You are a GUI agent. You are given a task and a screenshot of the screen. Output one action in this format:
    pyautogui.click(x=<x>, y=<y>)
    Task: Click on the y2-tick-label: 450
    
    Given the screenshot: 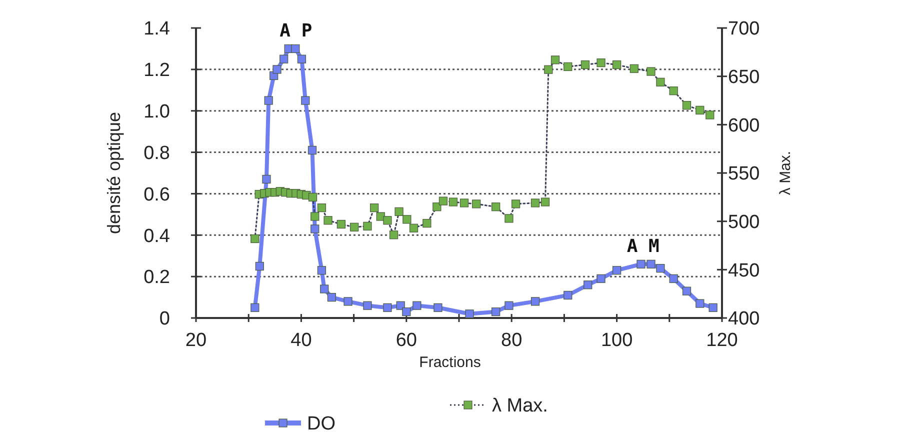 What is the action you would take?
    pyautogui.click(x=744, y=271)
    